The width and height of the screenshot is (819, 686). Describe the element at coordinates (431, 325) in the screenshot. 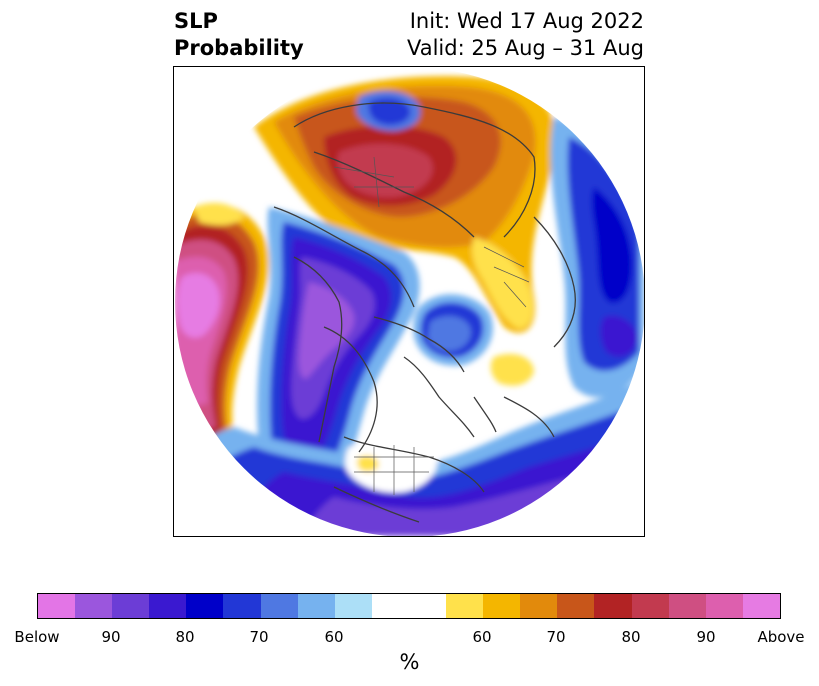

I see `borders` at that location.